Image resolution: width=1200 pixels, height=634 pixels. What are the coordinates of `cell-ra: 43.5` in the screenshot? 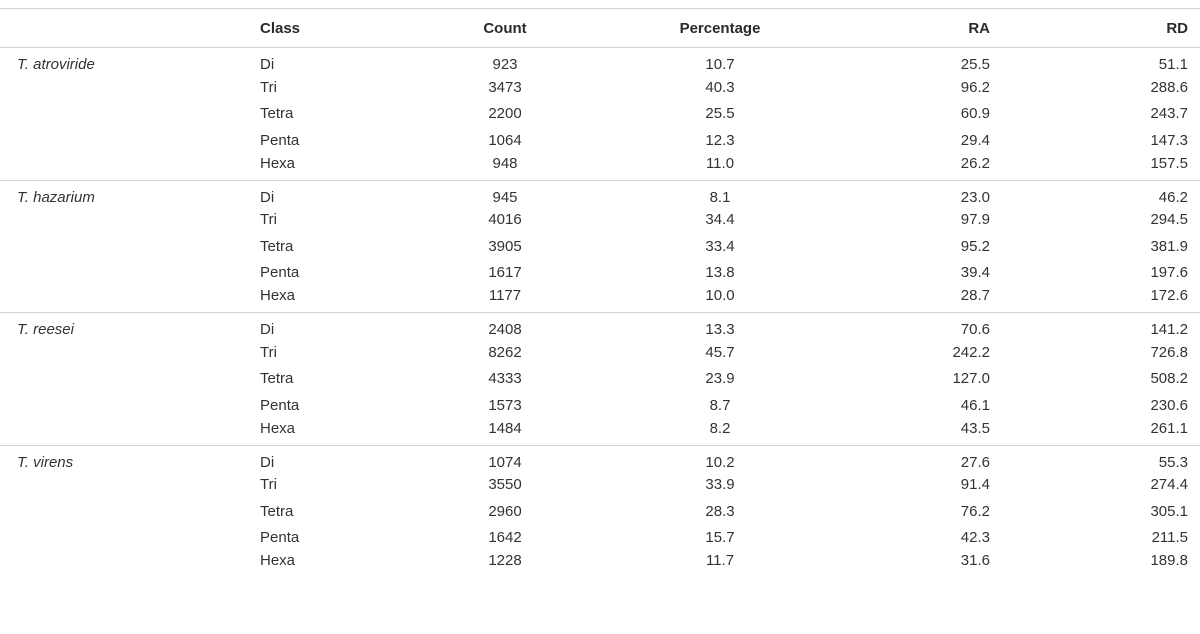 It's located at (975, 428).